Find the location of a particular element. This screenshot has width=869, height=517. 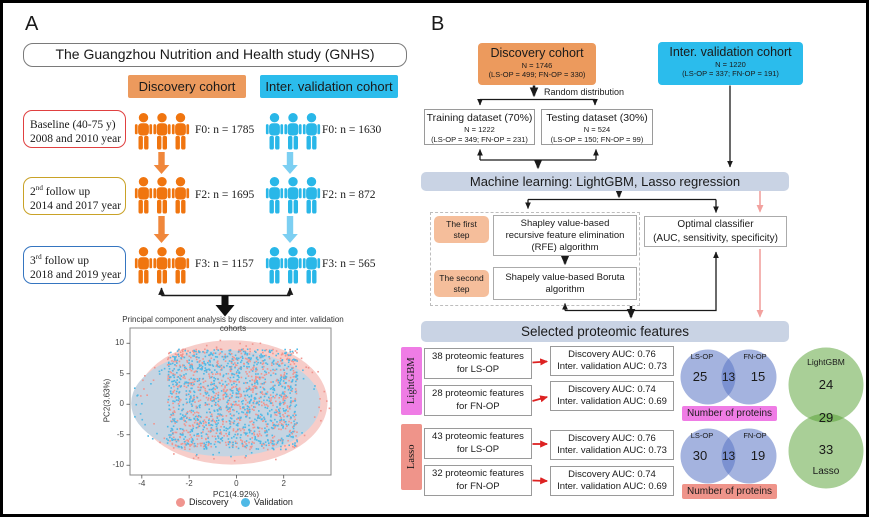

venn1-overlap-count: 13 is located at coordinates (728, 377).